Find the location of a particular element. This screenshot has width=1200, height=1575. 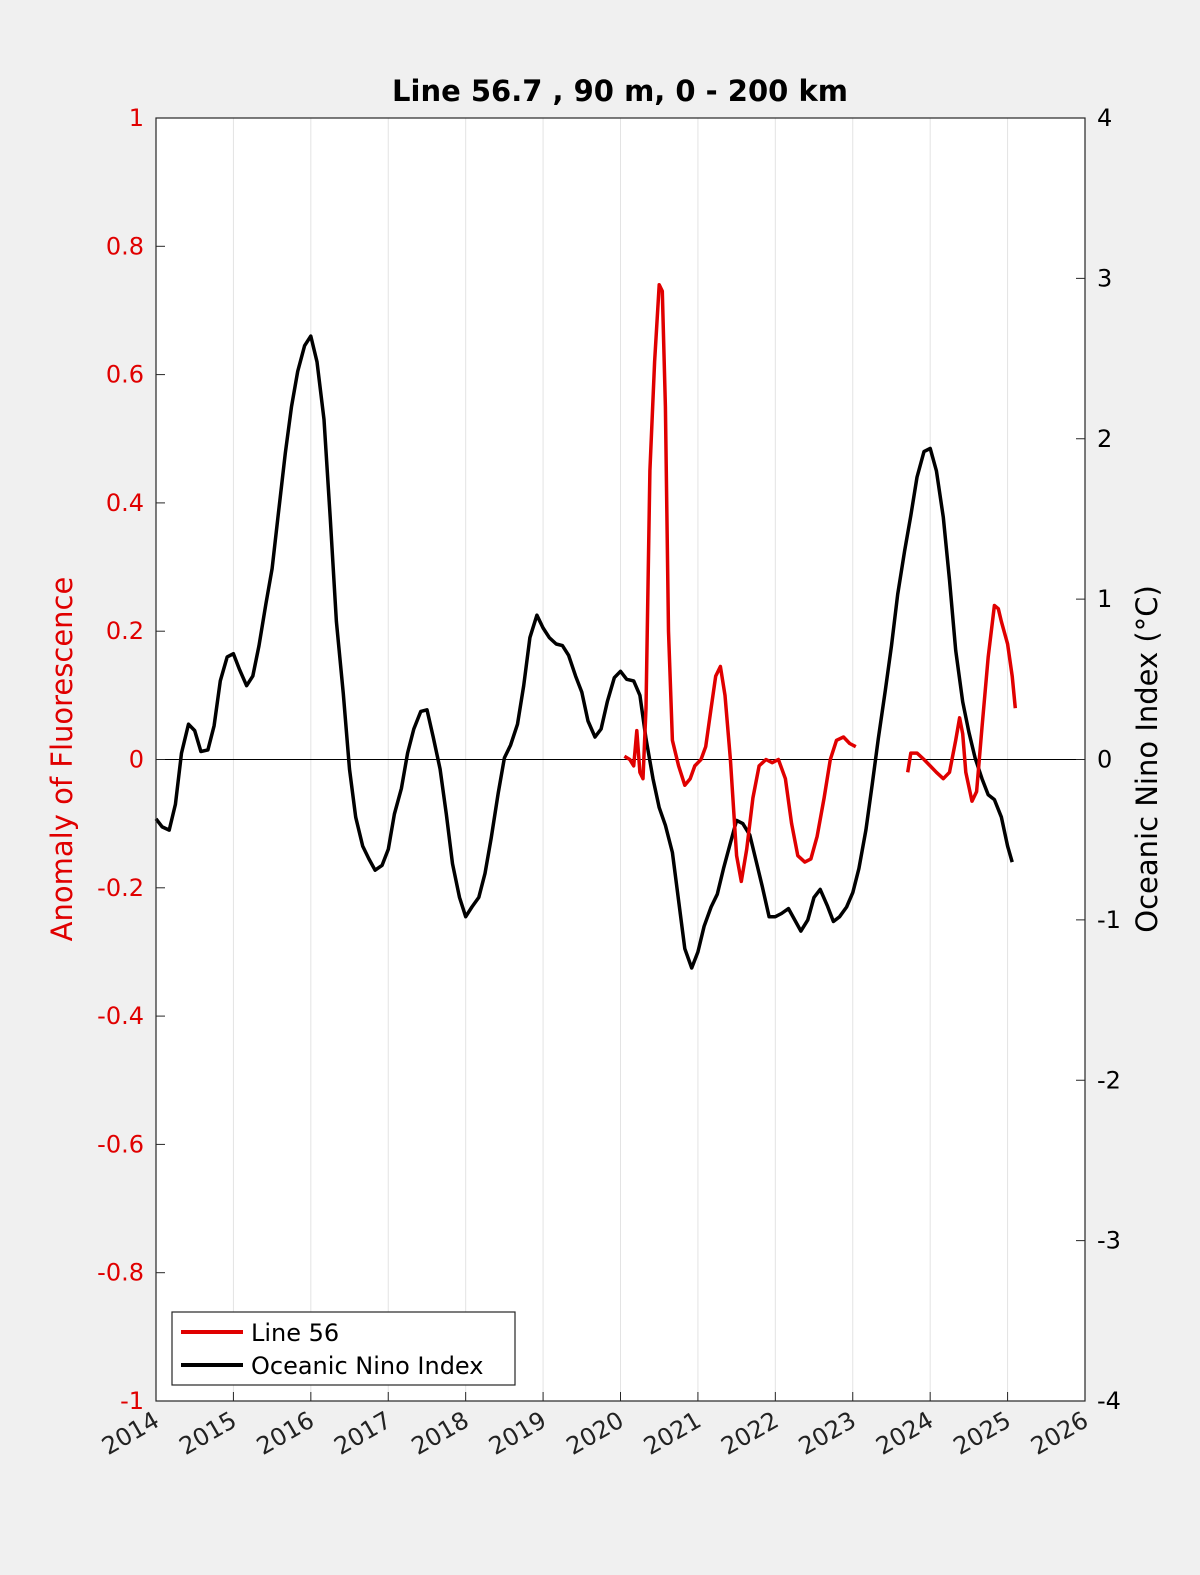

right-tick-label: -2 is located at coordinates (1109, 1080).